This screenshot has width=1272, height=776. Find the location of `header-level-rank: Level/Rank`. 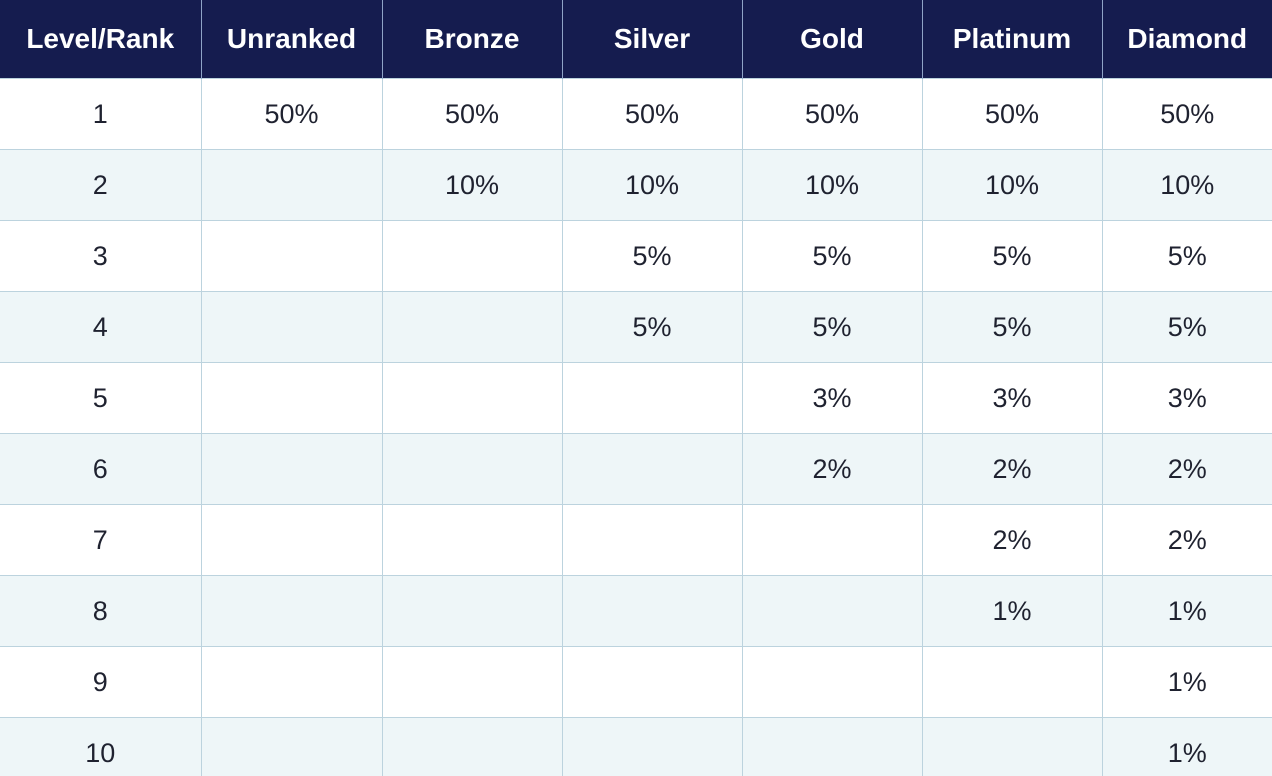

header-level-rank: Level/Rank is located at coordinates (100, 39).